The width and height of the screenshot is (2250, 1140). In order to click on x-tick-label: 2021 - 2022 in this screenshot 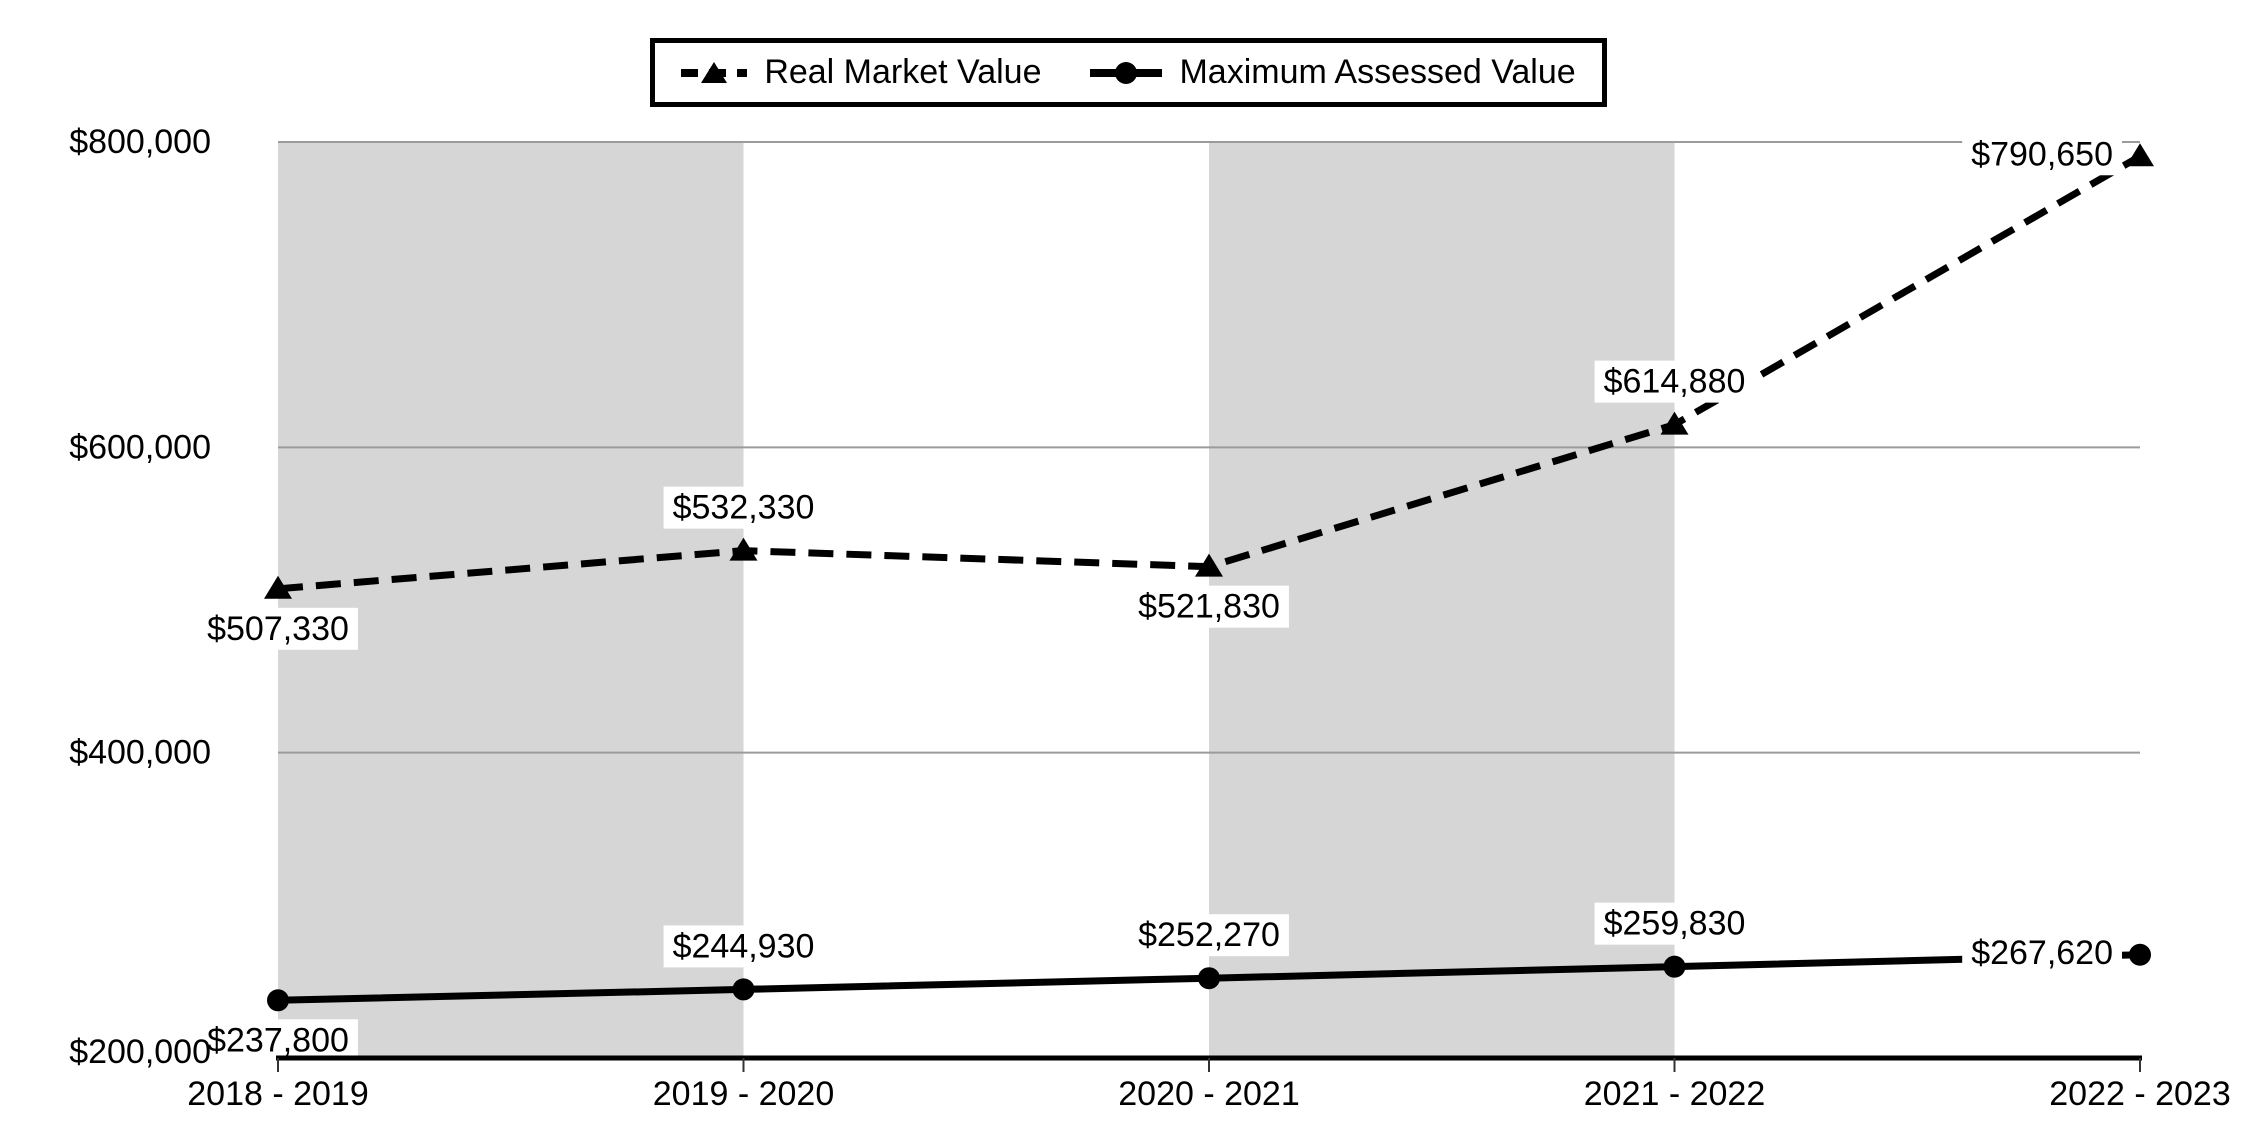, I will do `click(1675, 1094)`.